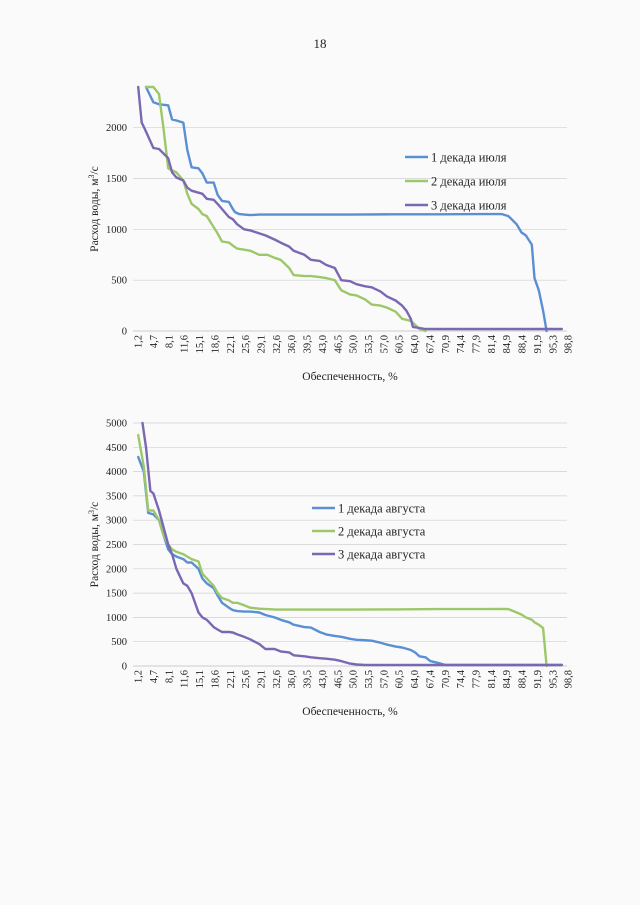 This screenshot has width=640, height=905. What do you see at coordinates (382, 555) in the screenshot?
I see `legend-label-3: 3 декада августа` at bounding box center [382, 555].